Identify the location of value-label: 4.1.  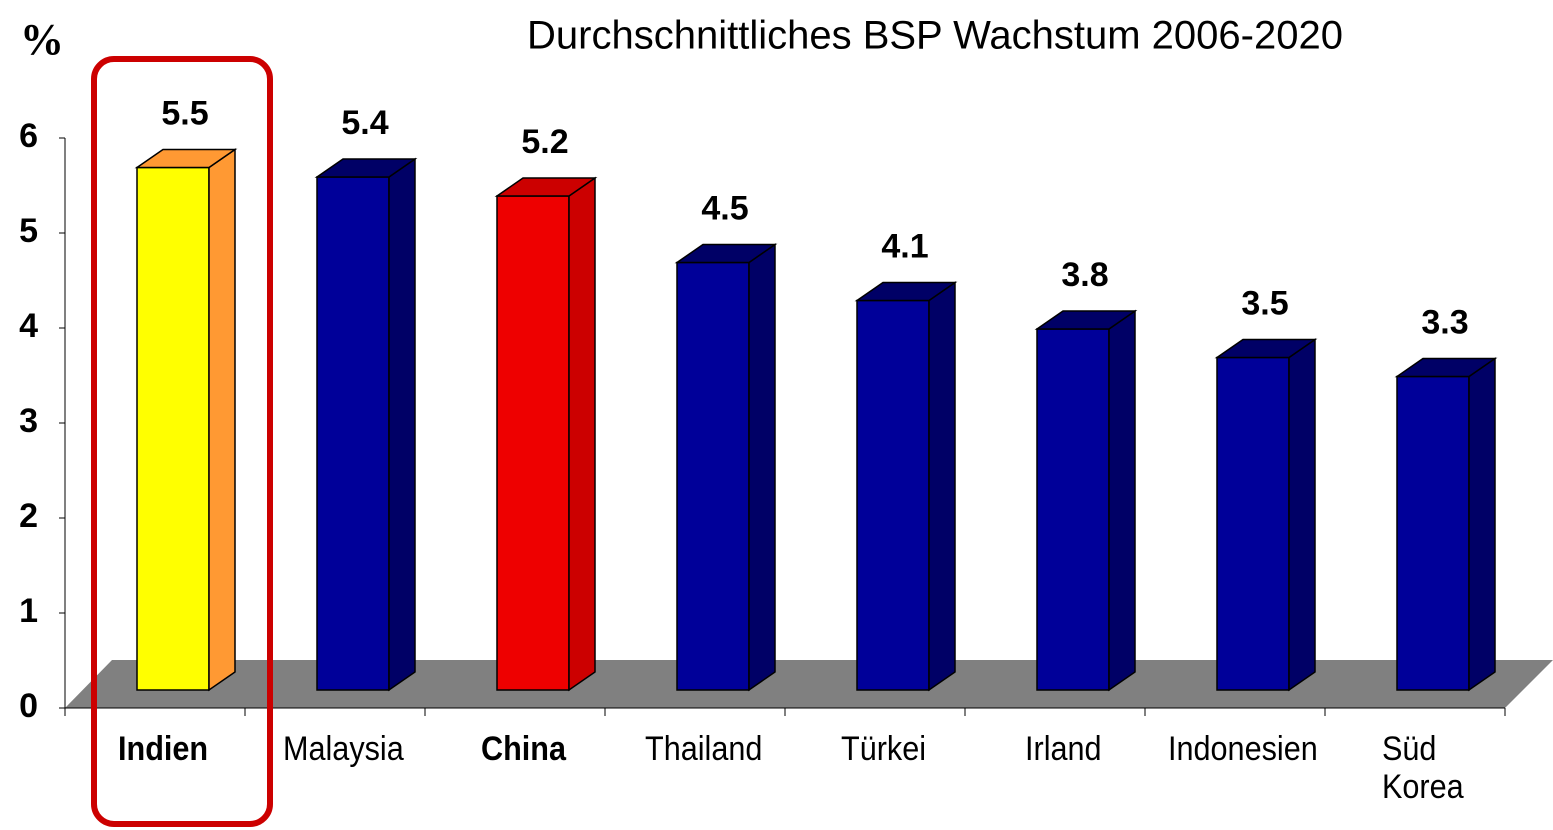
(904, 246).